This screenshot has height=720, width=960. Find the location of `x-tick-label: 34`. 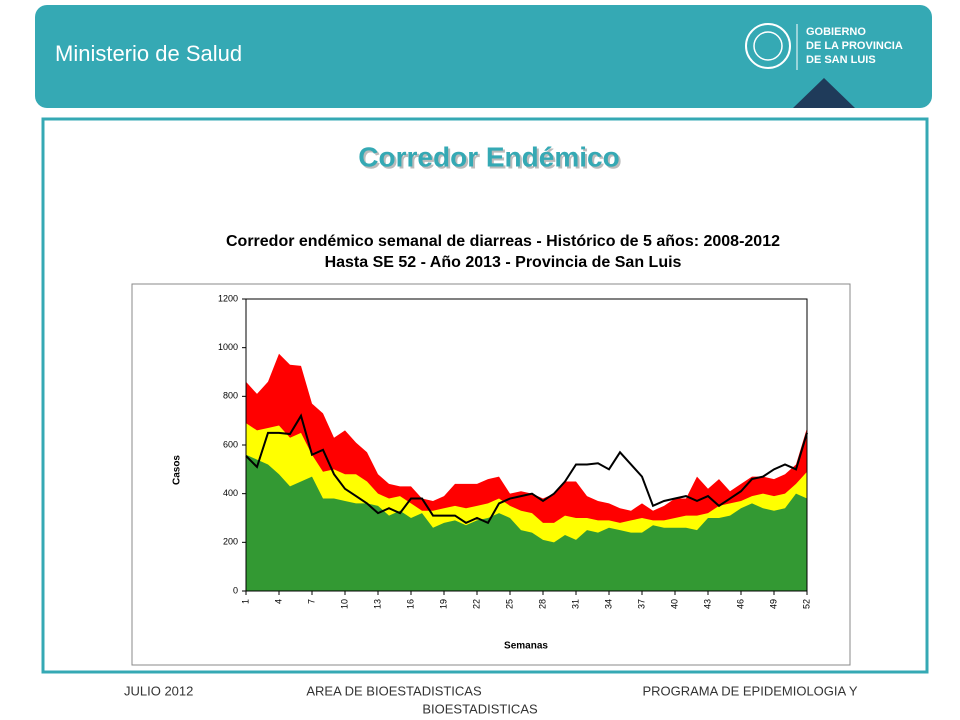

x-tick-label: 34 is located at coordinates (608, 604).